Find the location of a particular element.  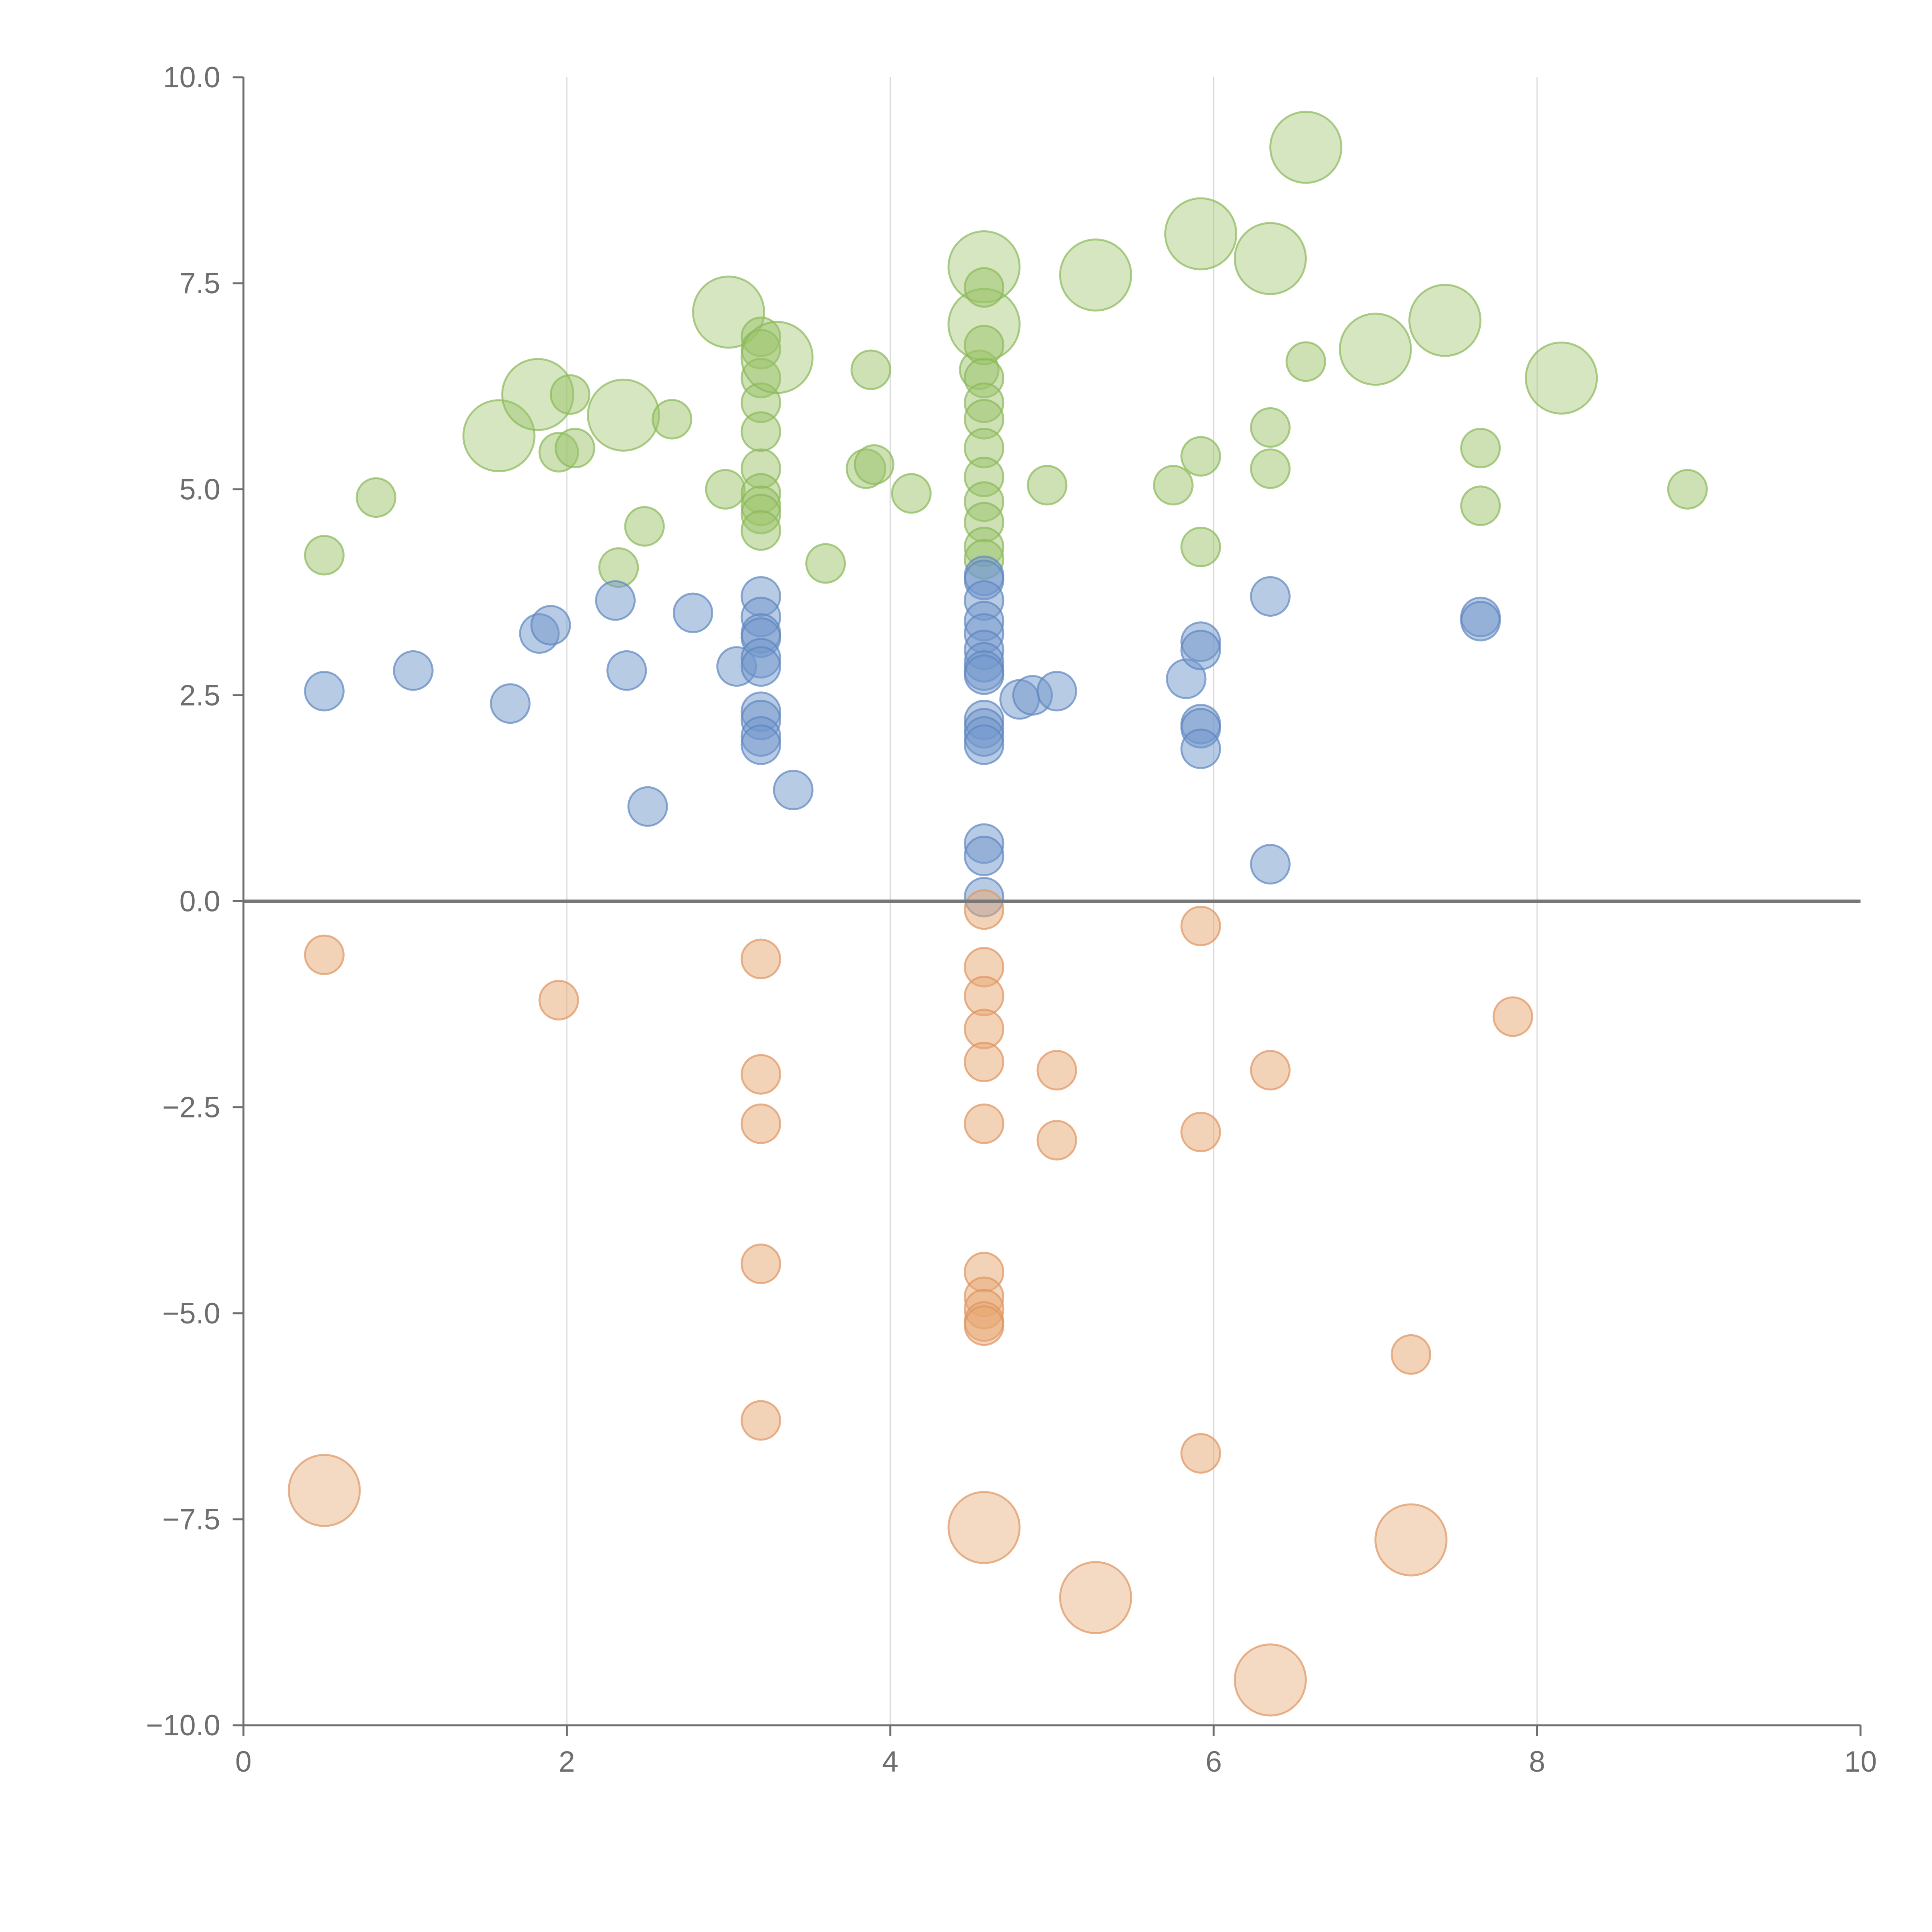

x-tick-label: 0 is located at coordinates (244, 1761).